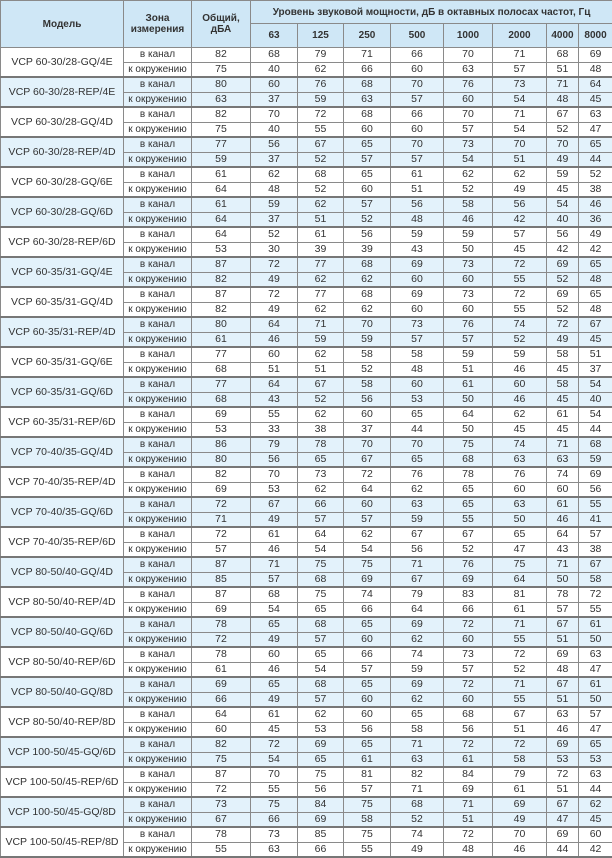 This screenshot has width=612, height=858. What do you see at coordinates (520, 129) in the screenshot?
I see `band-value-cell: 54` at bounding box center [520, 129].